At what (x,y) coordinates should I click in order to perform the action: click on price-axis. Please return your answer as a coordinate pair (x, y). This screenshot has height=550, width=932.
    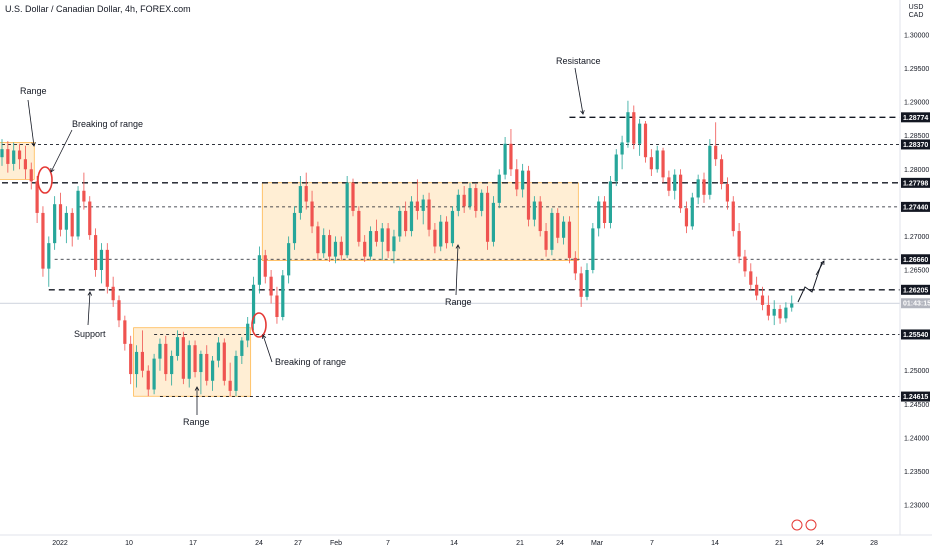
    Looking at the image, I should click on (916, 275).